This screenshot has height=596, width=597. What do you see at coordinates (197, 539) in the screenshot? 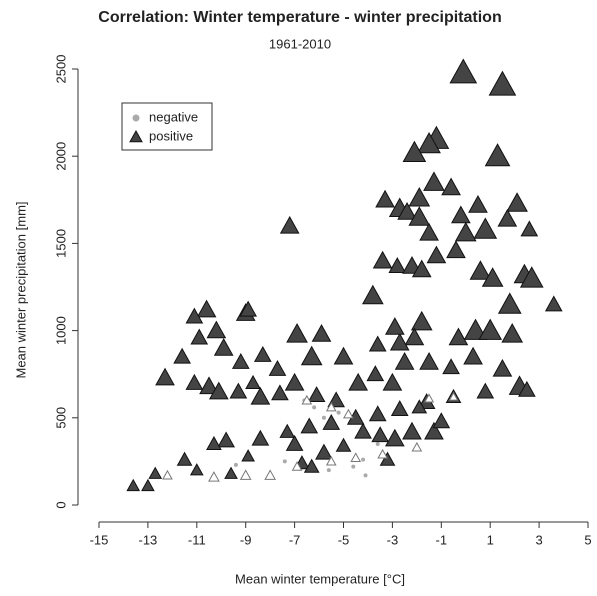
I see `x-tick-label: -11` at bounding box center [197, 539].